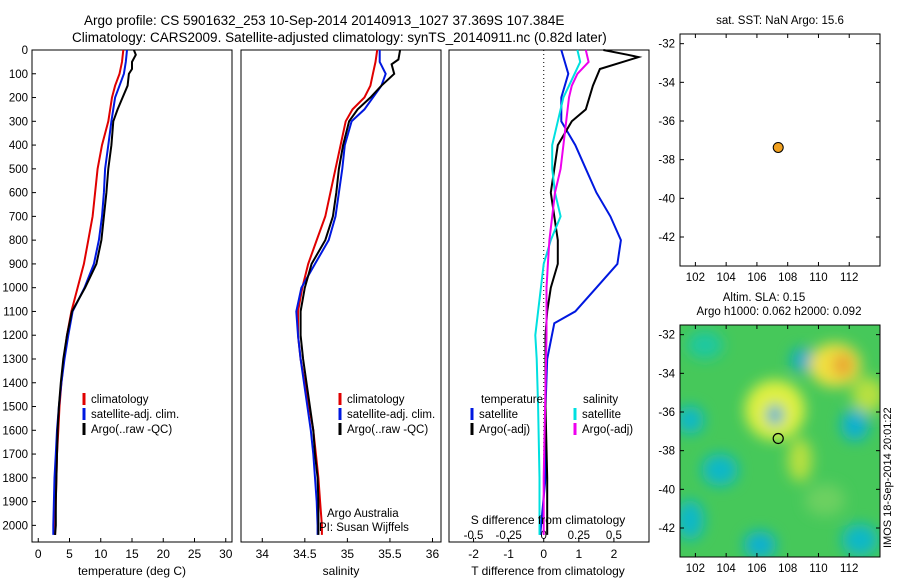  Describe the element at coordinates (135, 415) in the screenshot. I see `temperature-legend-label: satellite-adj. clim.` at that location.